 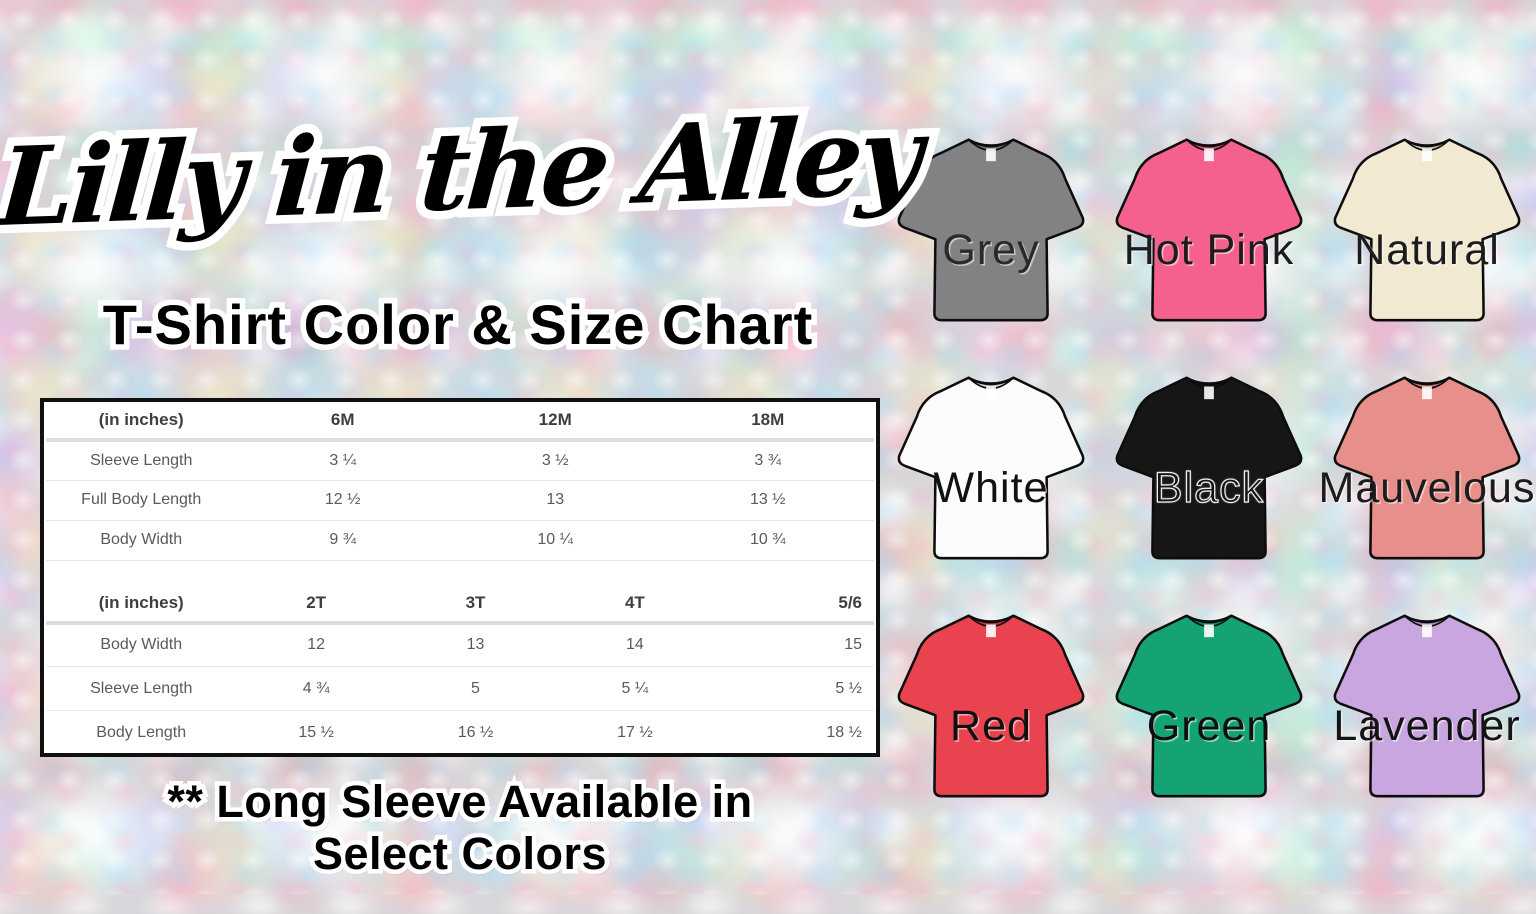 What do you see at coordinates (991, 250) in the screenshot?
I see `color-name-label: Grey` at bounding box center [991, 250].